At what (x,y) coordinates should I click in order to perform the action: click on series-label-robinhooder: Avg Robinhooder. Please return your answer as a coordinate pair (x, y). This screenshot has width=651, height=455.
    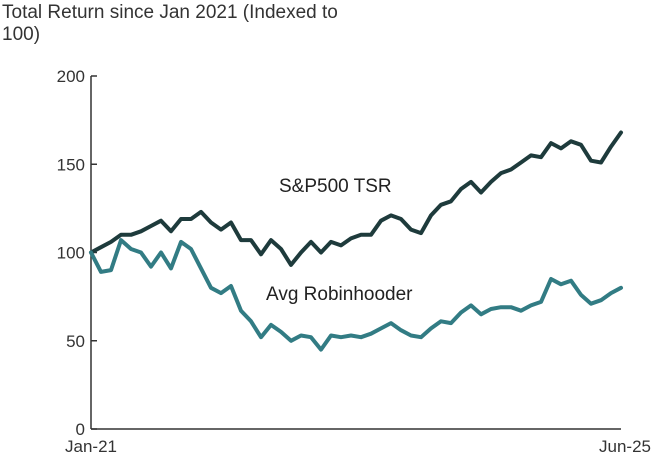
    Looking at the image, I should click on (339, 294).